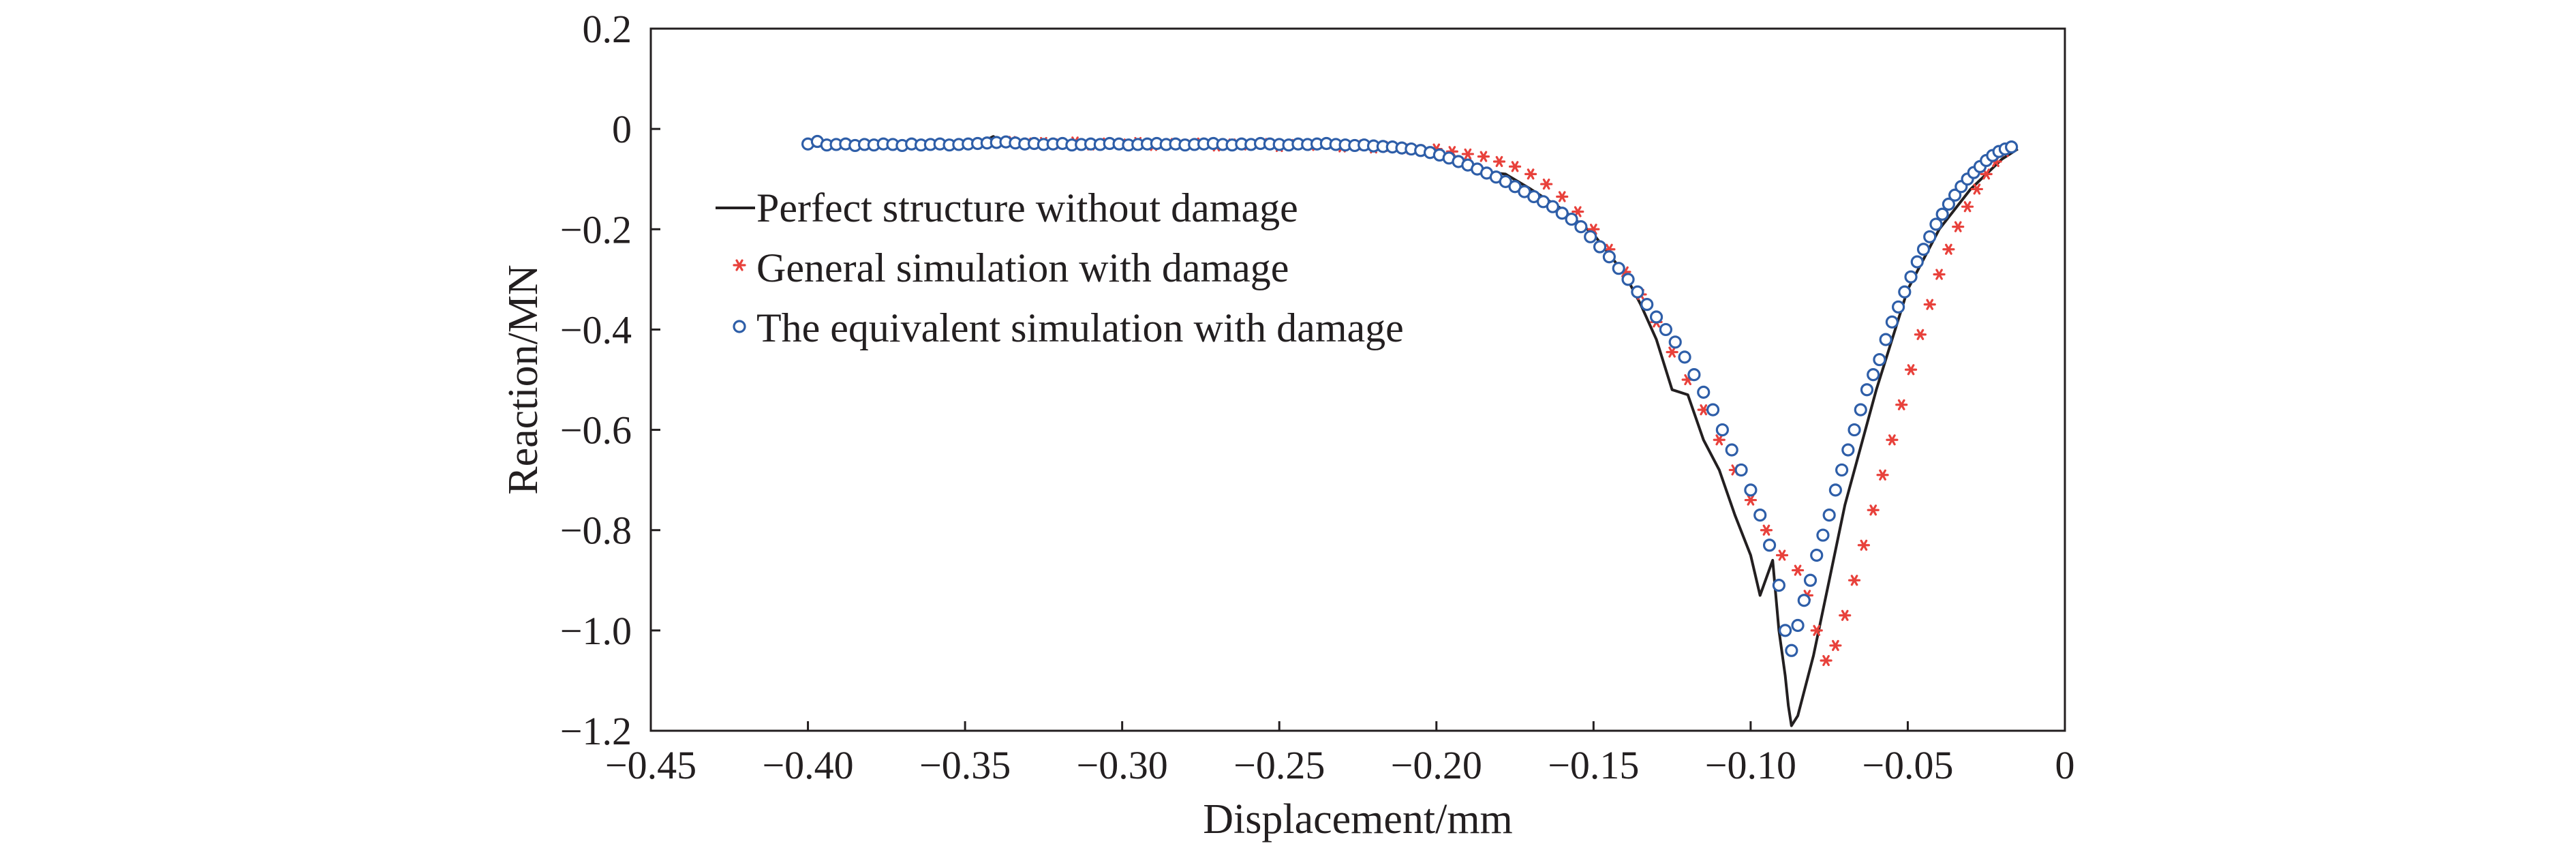  I want to click on x-tick-label: −0.05, so click(1907, 765).